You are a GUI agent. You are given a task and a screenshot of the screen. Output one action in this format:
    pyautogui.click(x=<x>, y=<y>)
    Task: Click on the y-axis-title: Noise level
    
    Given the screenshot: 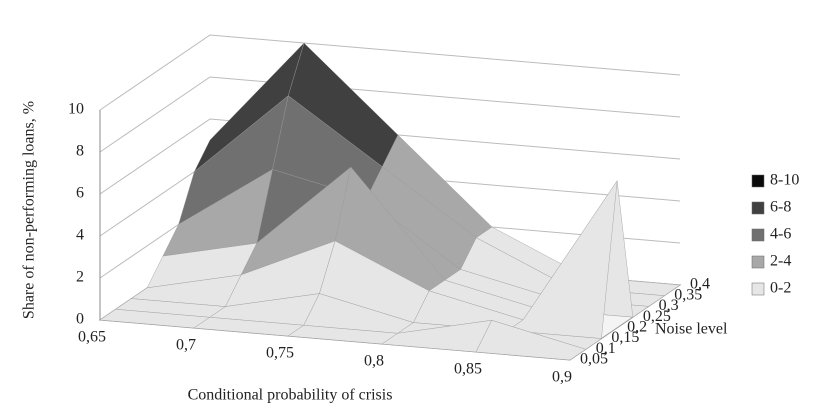 What is the action you would take?
    pyautogui.click(x=691, y=329)
    